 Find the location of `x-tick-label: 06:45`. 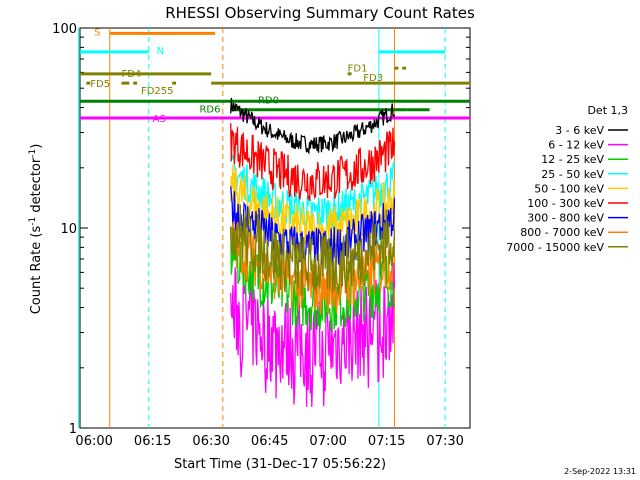

x-tick-label: 06:45 is located at coordinates (269, 441).